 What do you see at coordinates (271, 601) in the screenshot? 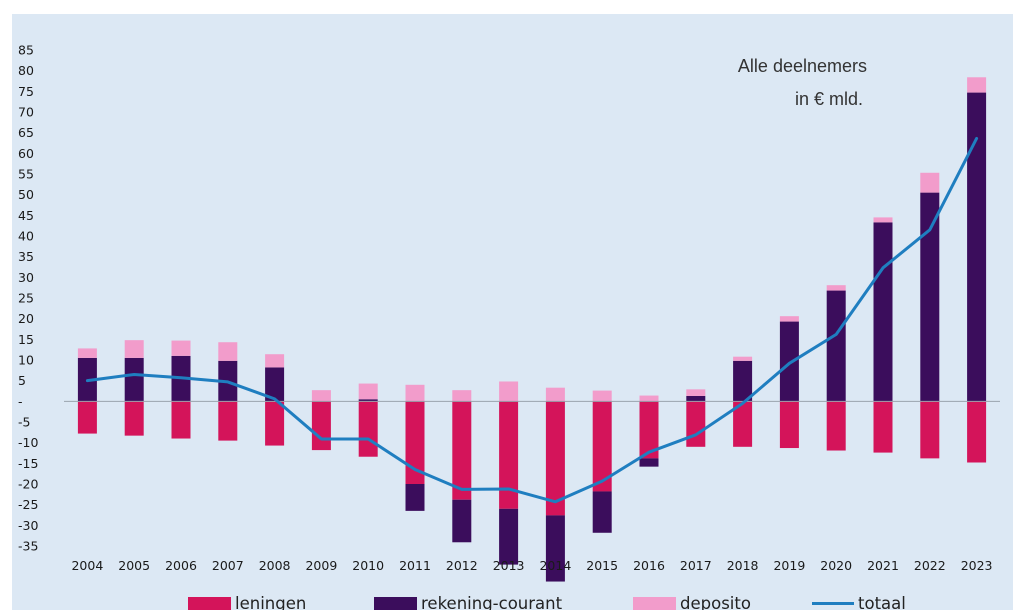
I see `legend-label-leningen: leningen` at bounding box center [271, 601].